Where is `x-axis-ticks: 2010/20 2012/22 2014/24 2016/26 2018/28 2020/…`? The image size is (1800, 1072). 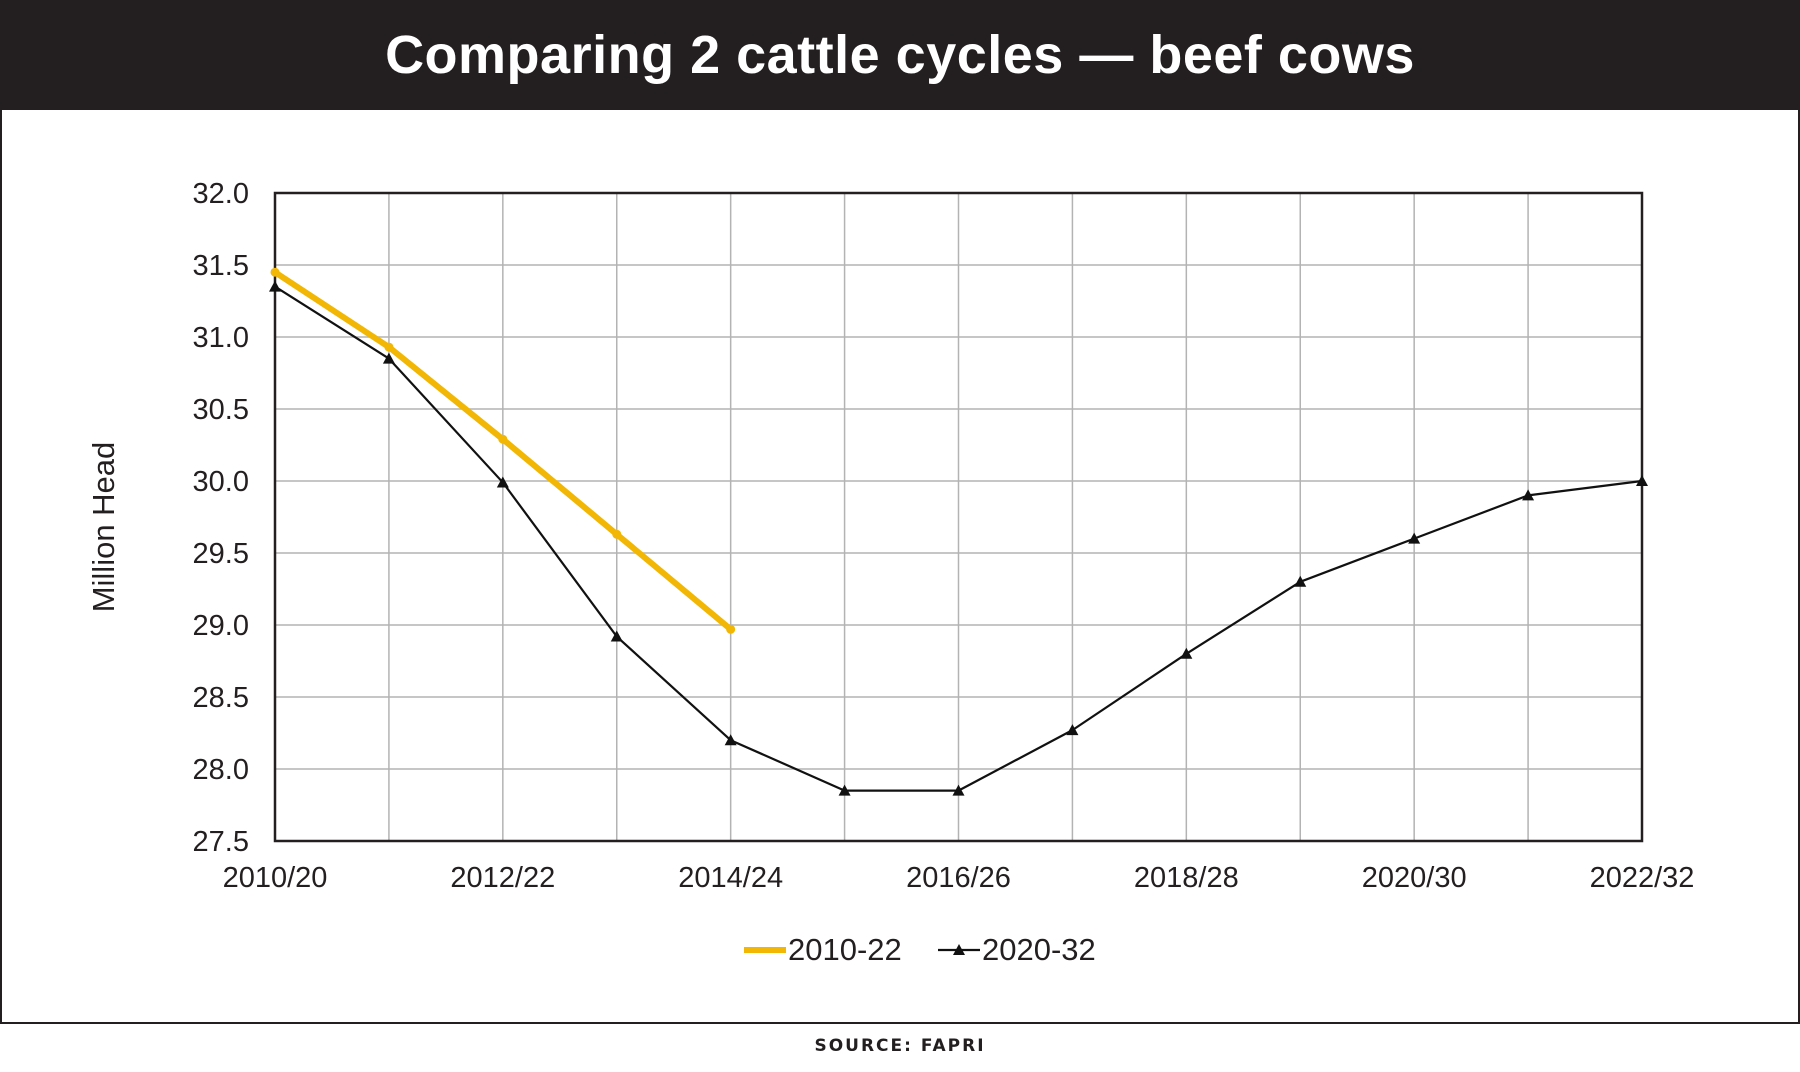 x-axis-ticks: 2010/20 2012/22 2014/24 2016/26 2018/28 2020/… is located at coordinates (959, 878).